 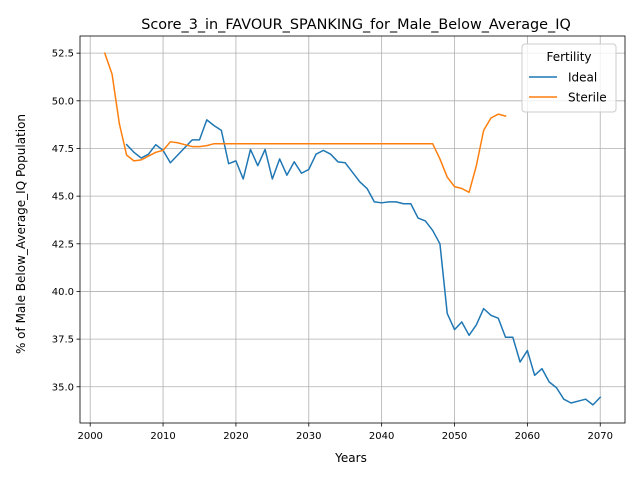 What do you see at coordinates (162, 436) in the screenshot?
I see `x-tick-label: 2010` at bounding box center [162, 436].